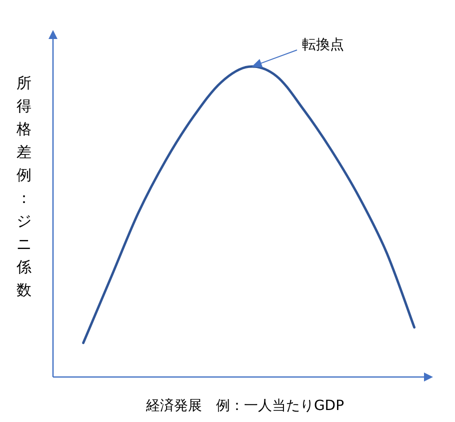 The width and height of the screenshot is (455, 422). What do you see at coordinates (323, 45) in the screenshot?
I see `annotation: 転換点` at bounding box center [323, 45].